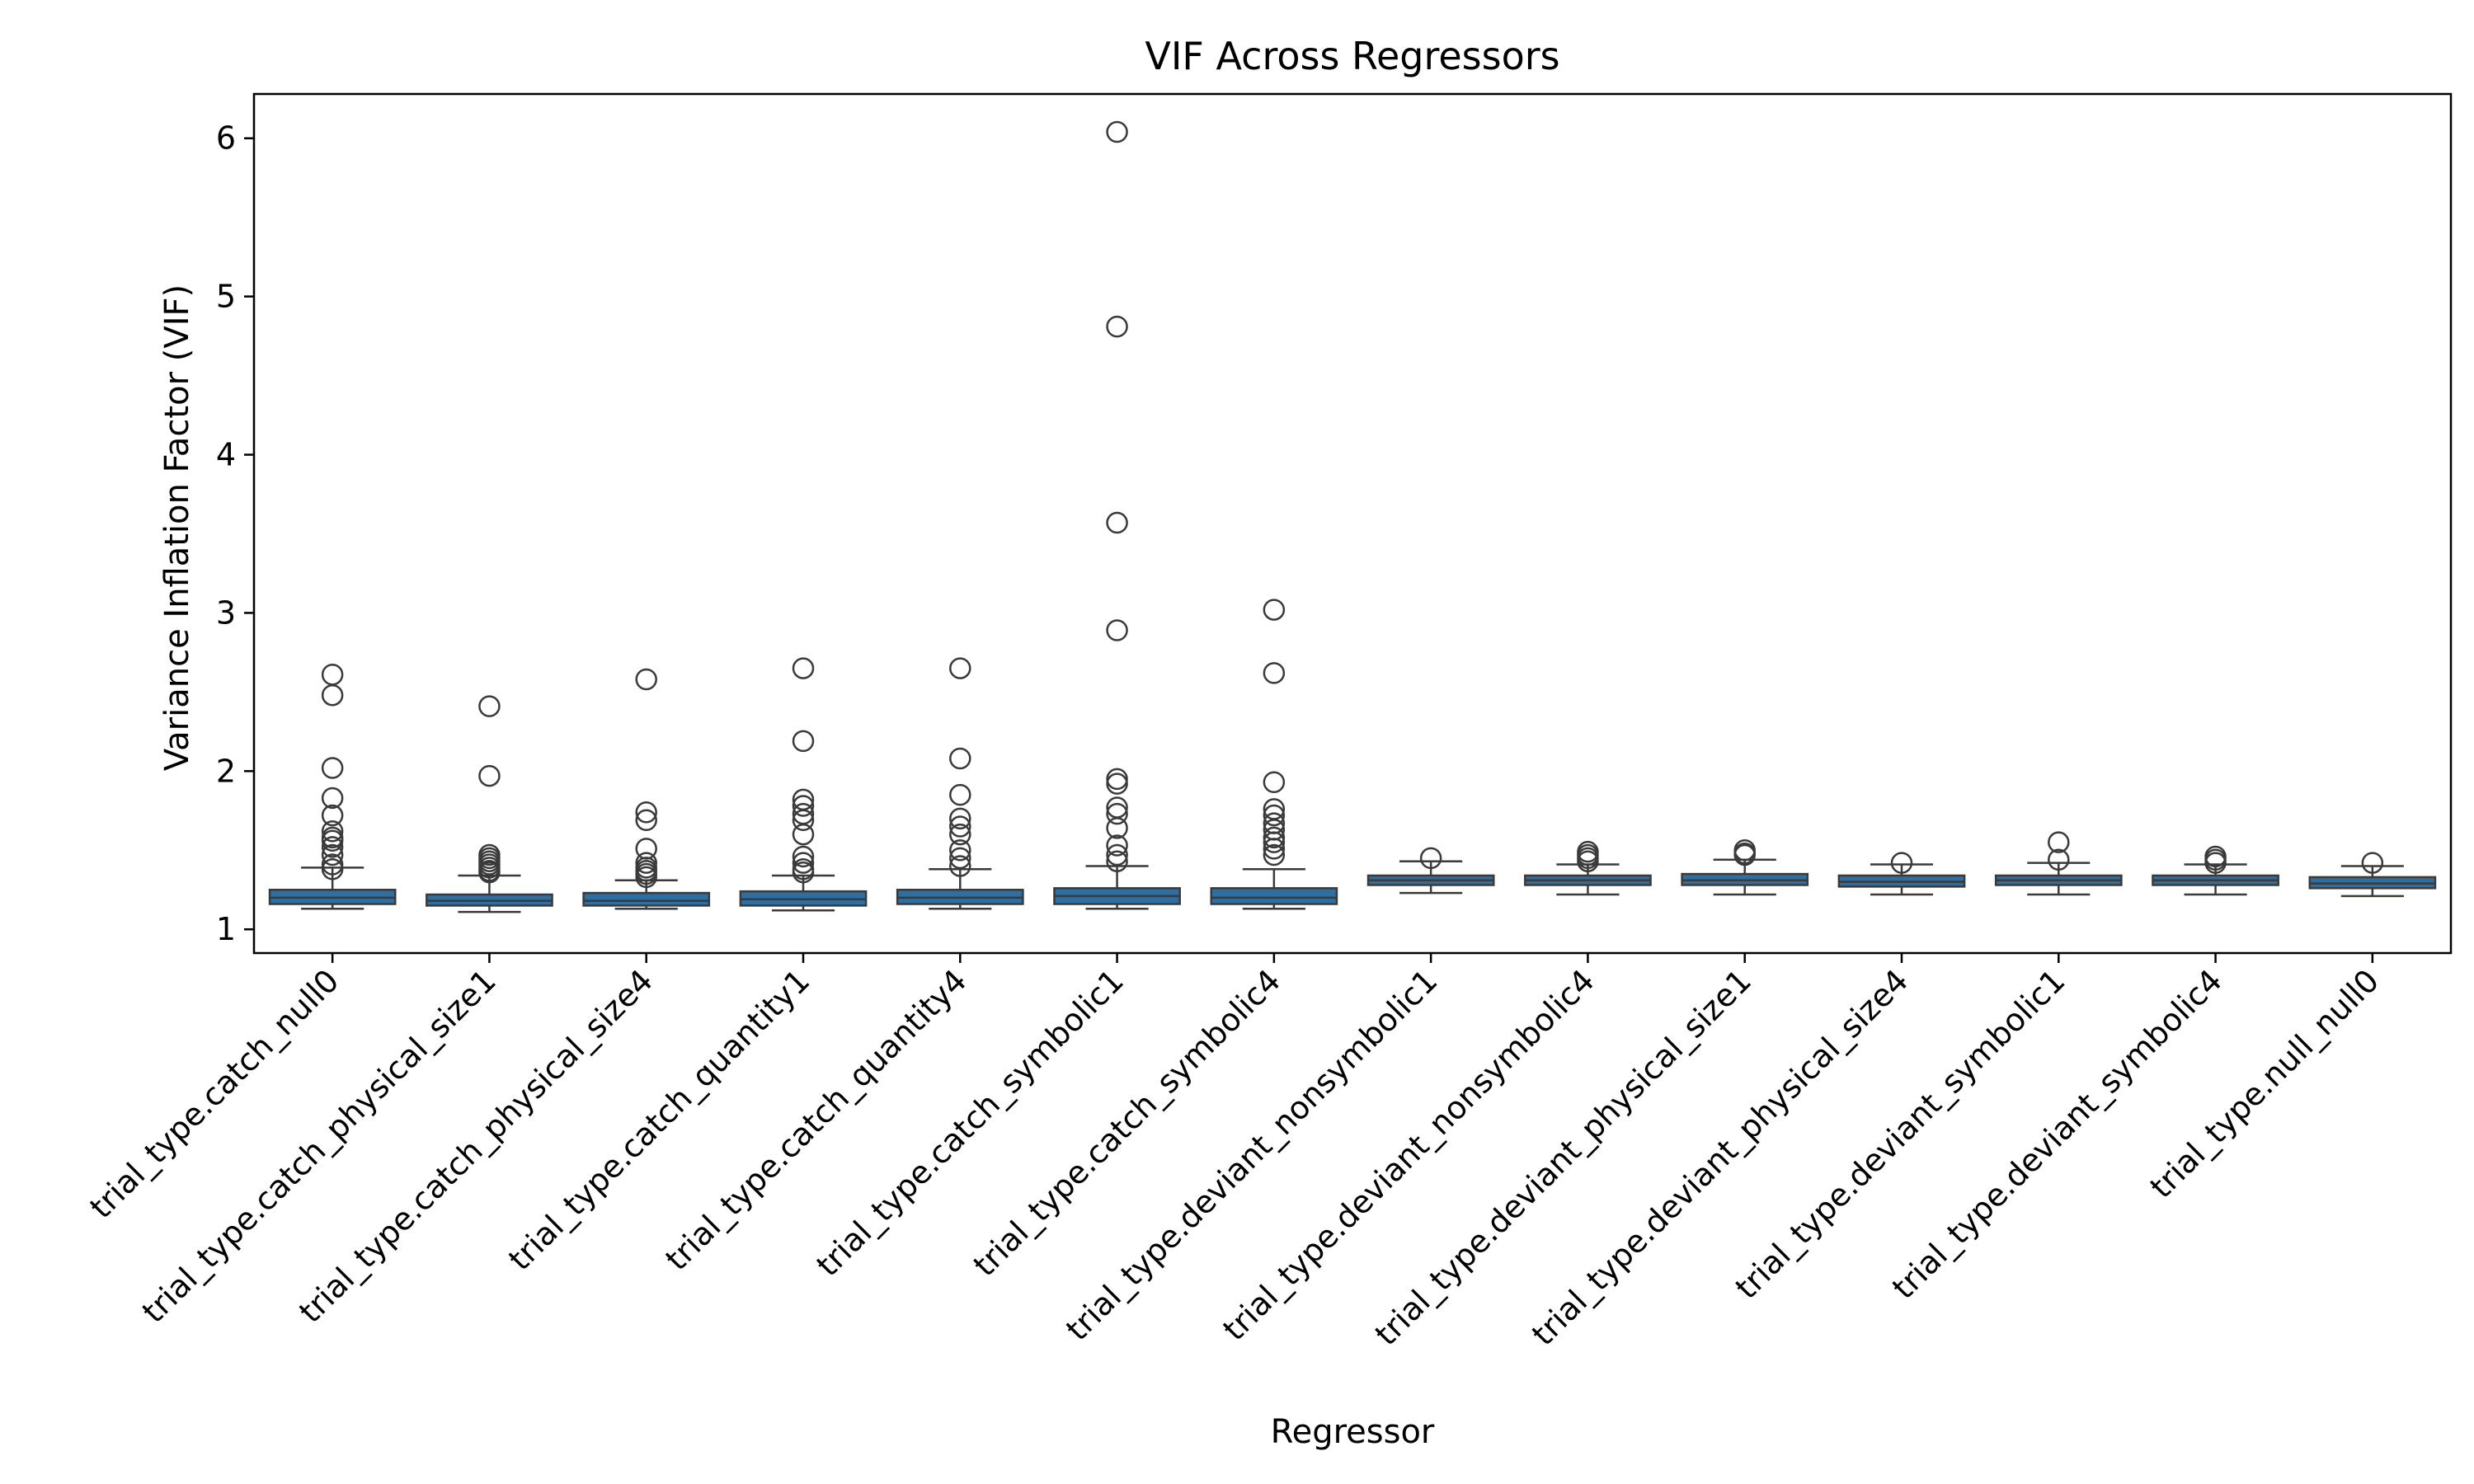  Describe the element at coordinates (476, 1146) in the screenshot. I see `x-tick-label: trial_type.catch_physical_size4` at that location.